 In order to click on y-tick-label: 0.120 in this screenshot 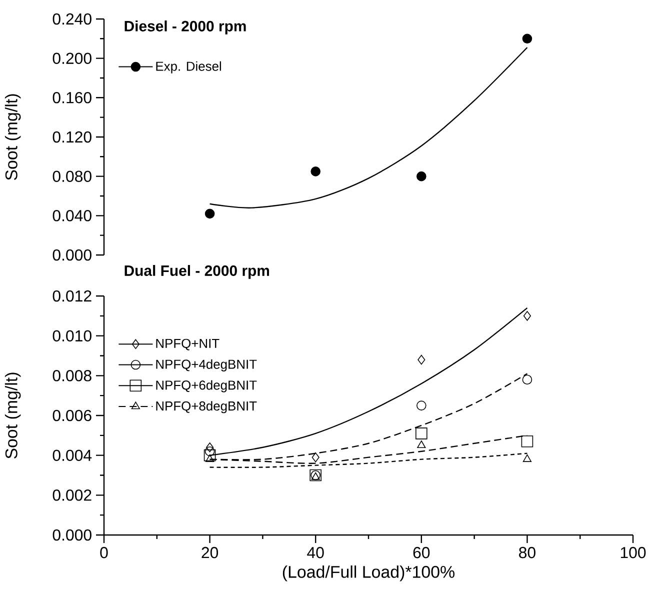, I will do `click(72, 137)`.